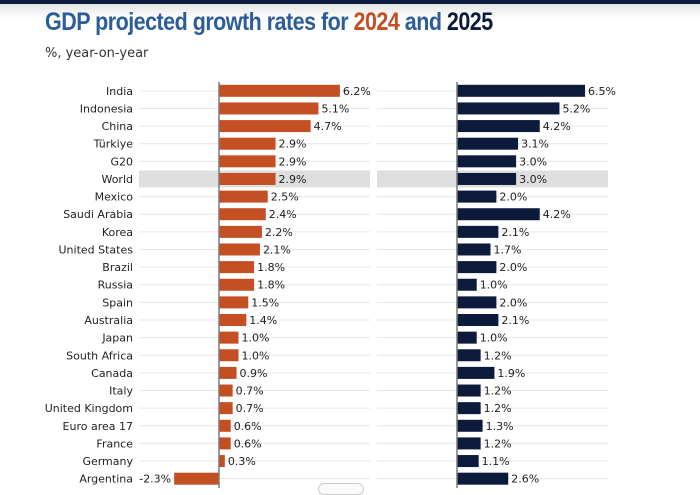 This screenshot has height=495, width=700. What do you see at coordinates (350, 11) in the screenshot?
I see `top-shade` at bounding box center [350, 11].